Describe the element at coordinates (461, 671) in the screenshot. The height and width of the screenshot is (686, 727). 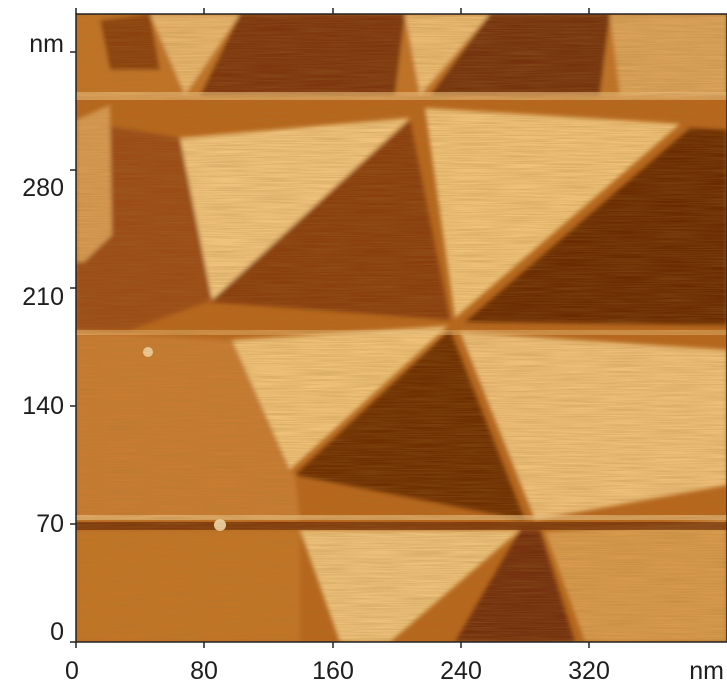
I see `x-tick-label: 240` at that location.